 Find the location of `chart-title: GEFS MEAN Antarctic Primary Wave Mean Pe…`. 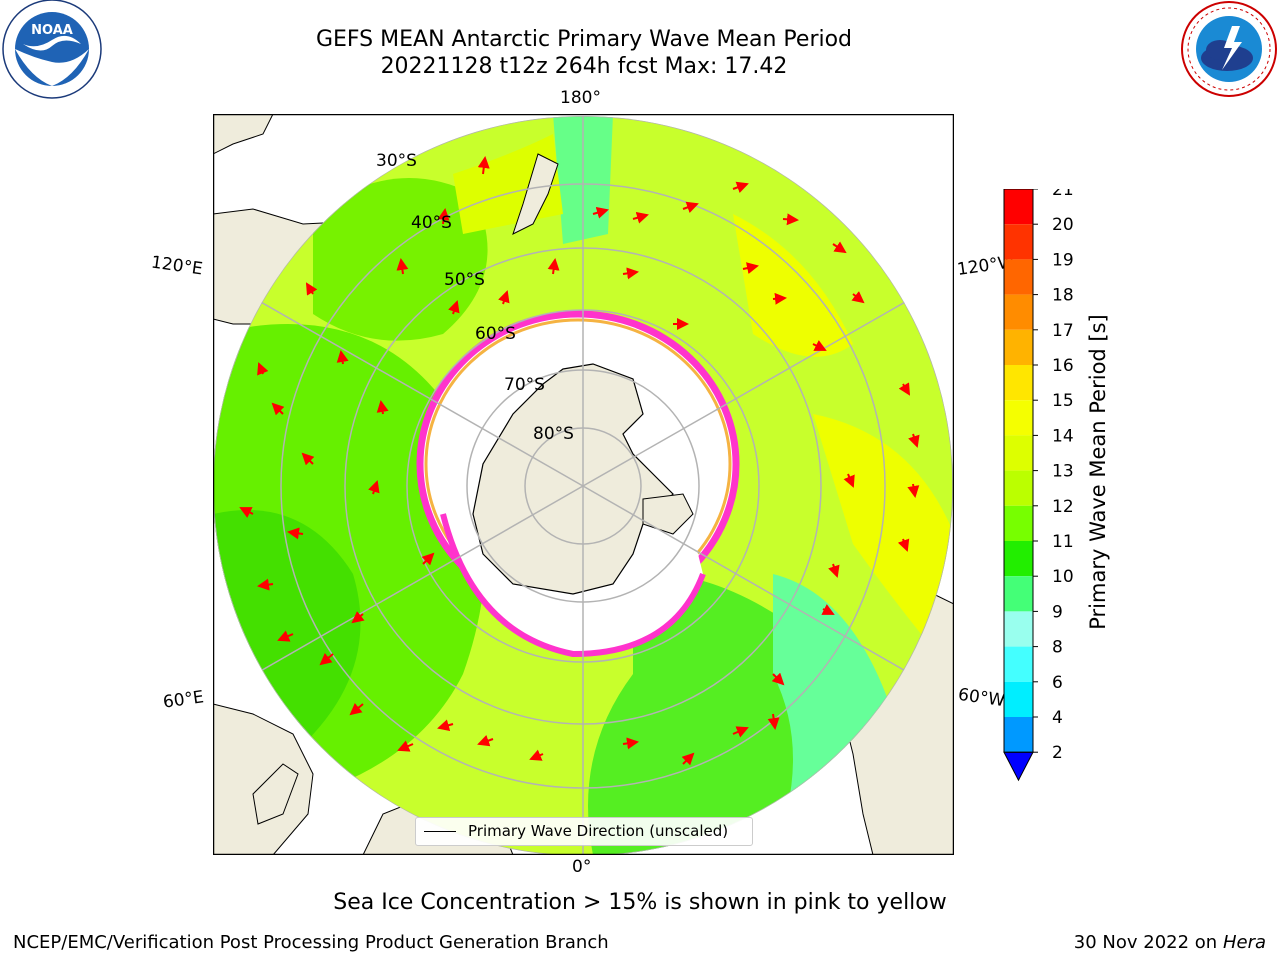

chart-title: GEFS MEAN Antarctic Primary Wave Mean Pe… is located at coordinates (584, 39).